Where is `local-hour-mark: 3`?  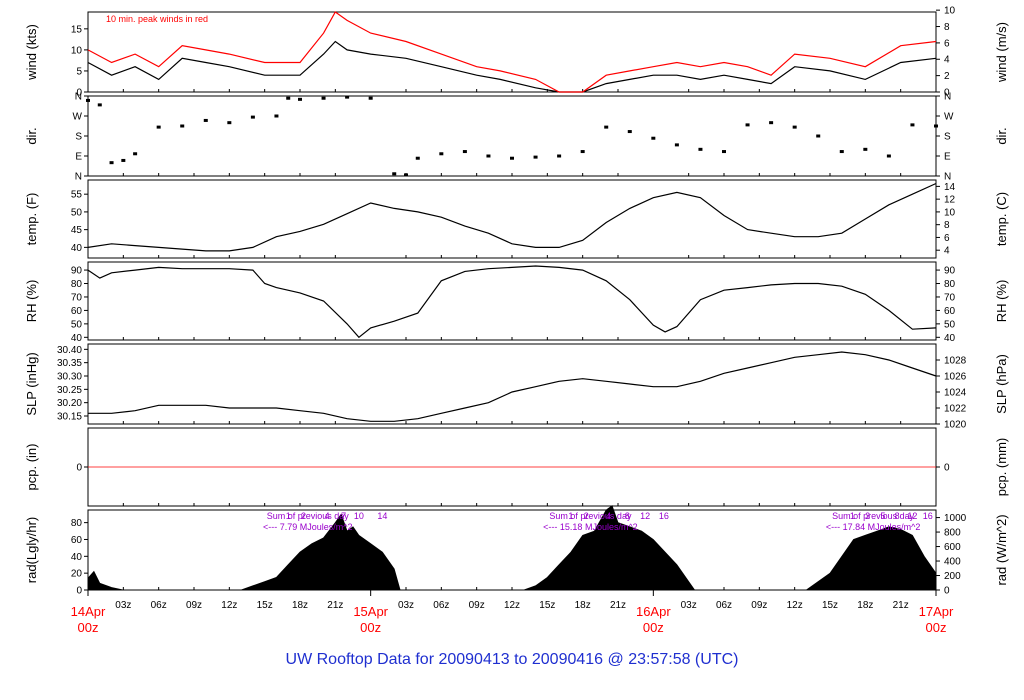 local-hour-mark: 3 is located at coordinates (867, 516).